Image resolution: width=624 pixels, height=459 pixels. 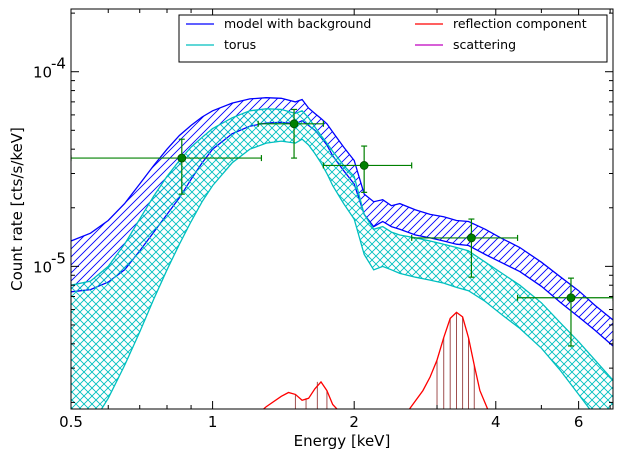 I want to click on legend-label-3: scattering, so click(x=484, y=44).